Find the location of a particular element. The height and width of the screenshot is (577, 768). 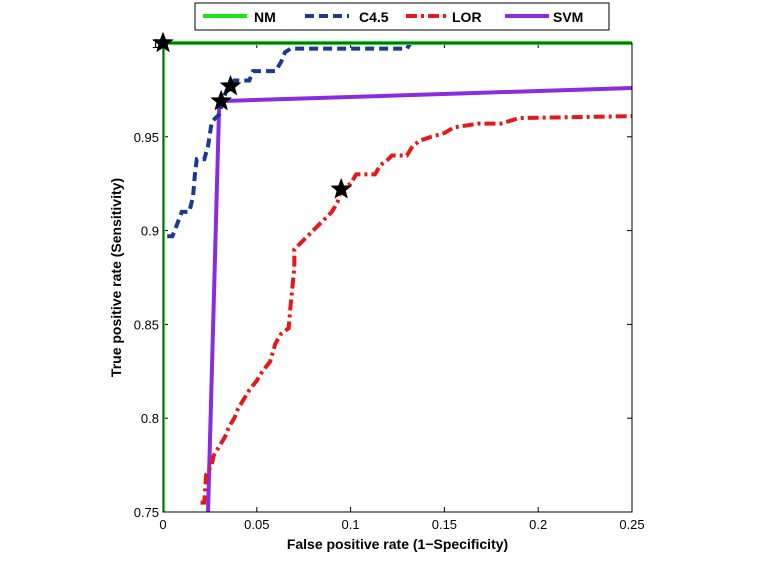

y-tick-label: 0.95 is located at coordinates (146, 137).